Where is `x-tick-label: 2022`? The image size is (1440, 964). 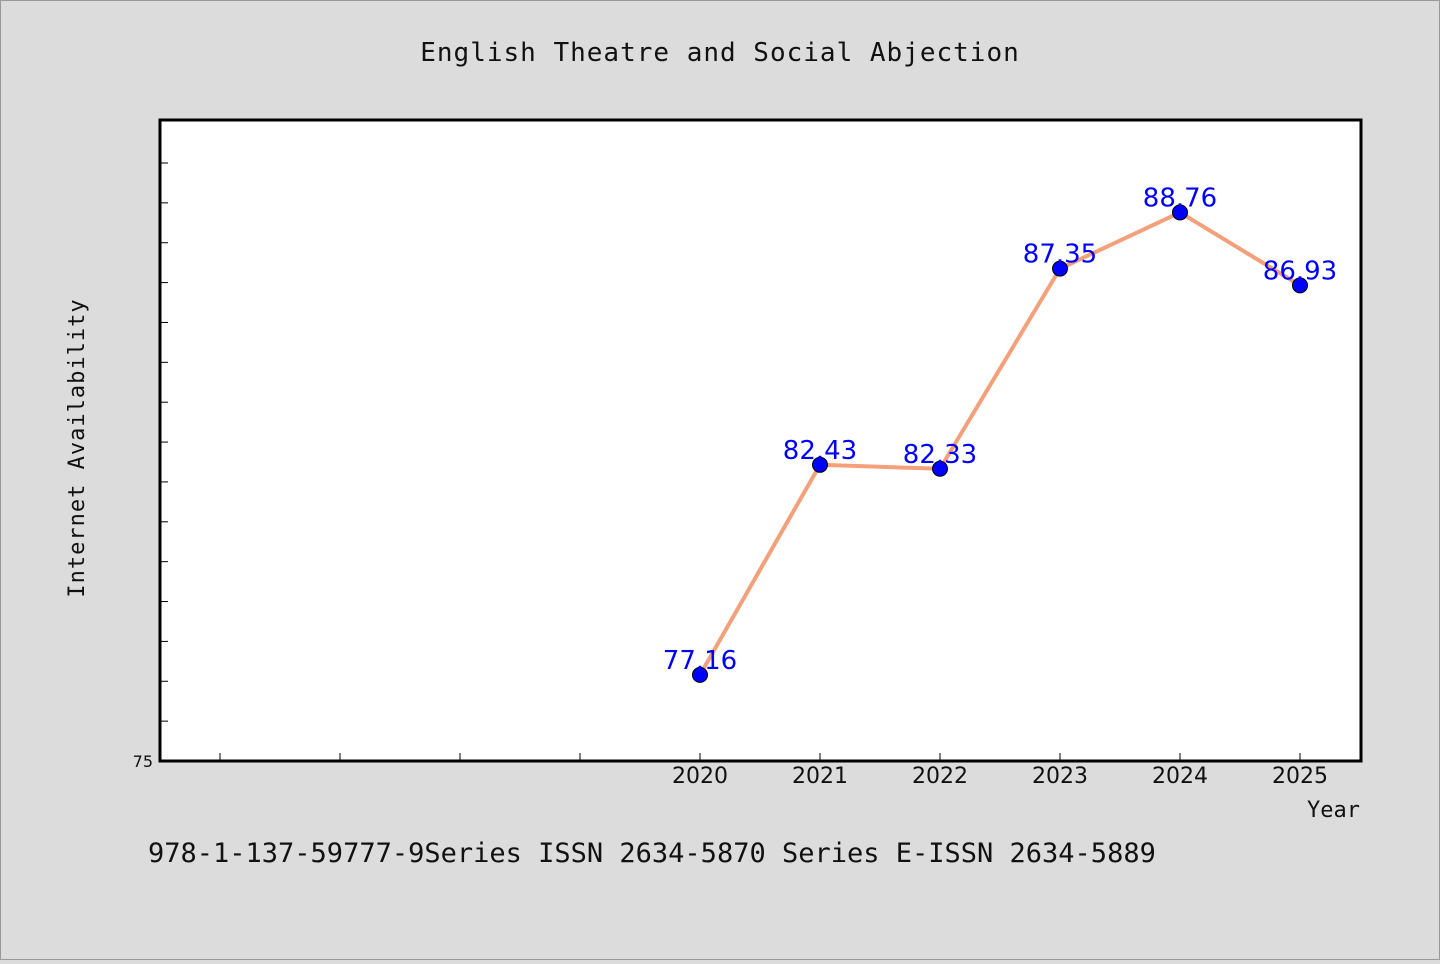
x-tick-label: 2022 is located at coordinates (940, 776).